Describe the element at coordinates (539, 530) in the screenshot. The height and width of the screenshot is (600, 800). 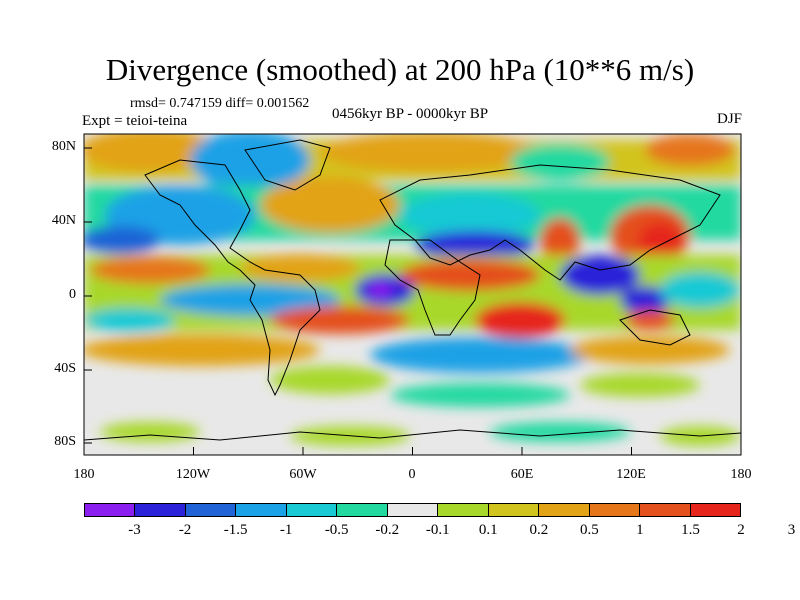
I see `colorbar-label: 0.2` at that location.